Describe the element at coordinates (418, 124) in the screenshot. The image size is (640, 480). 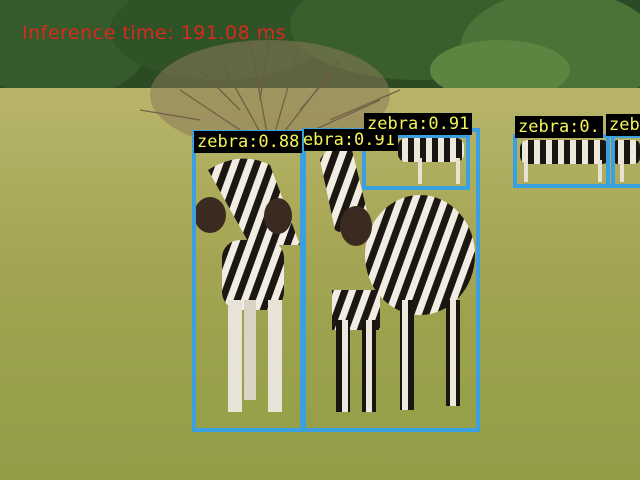
I see `detection-label: zebra:0.91` at that location.